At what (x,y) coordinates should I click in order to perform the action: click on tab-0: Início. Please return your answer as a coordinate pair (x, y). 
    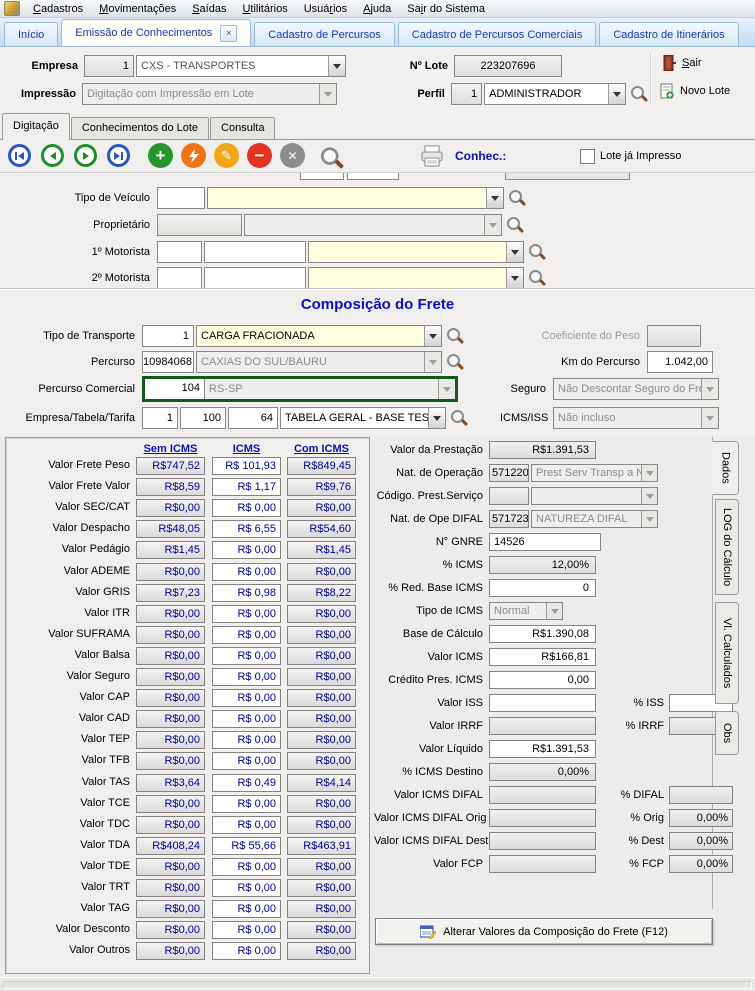
    Looking at the image, I should click on (31, 34).